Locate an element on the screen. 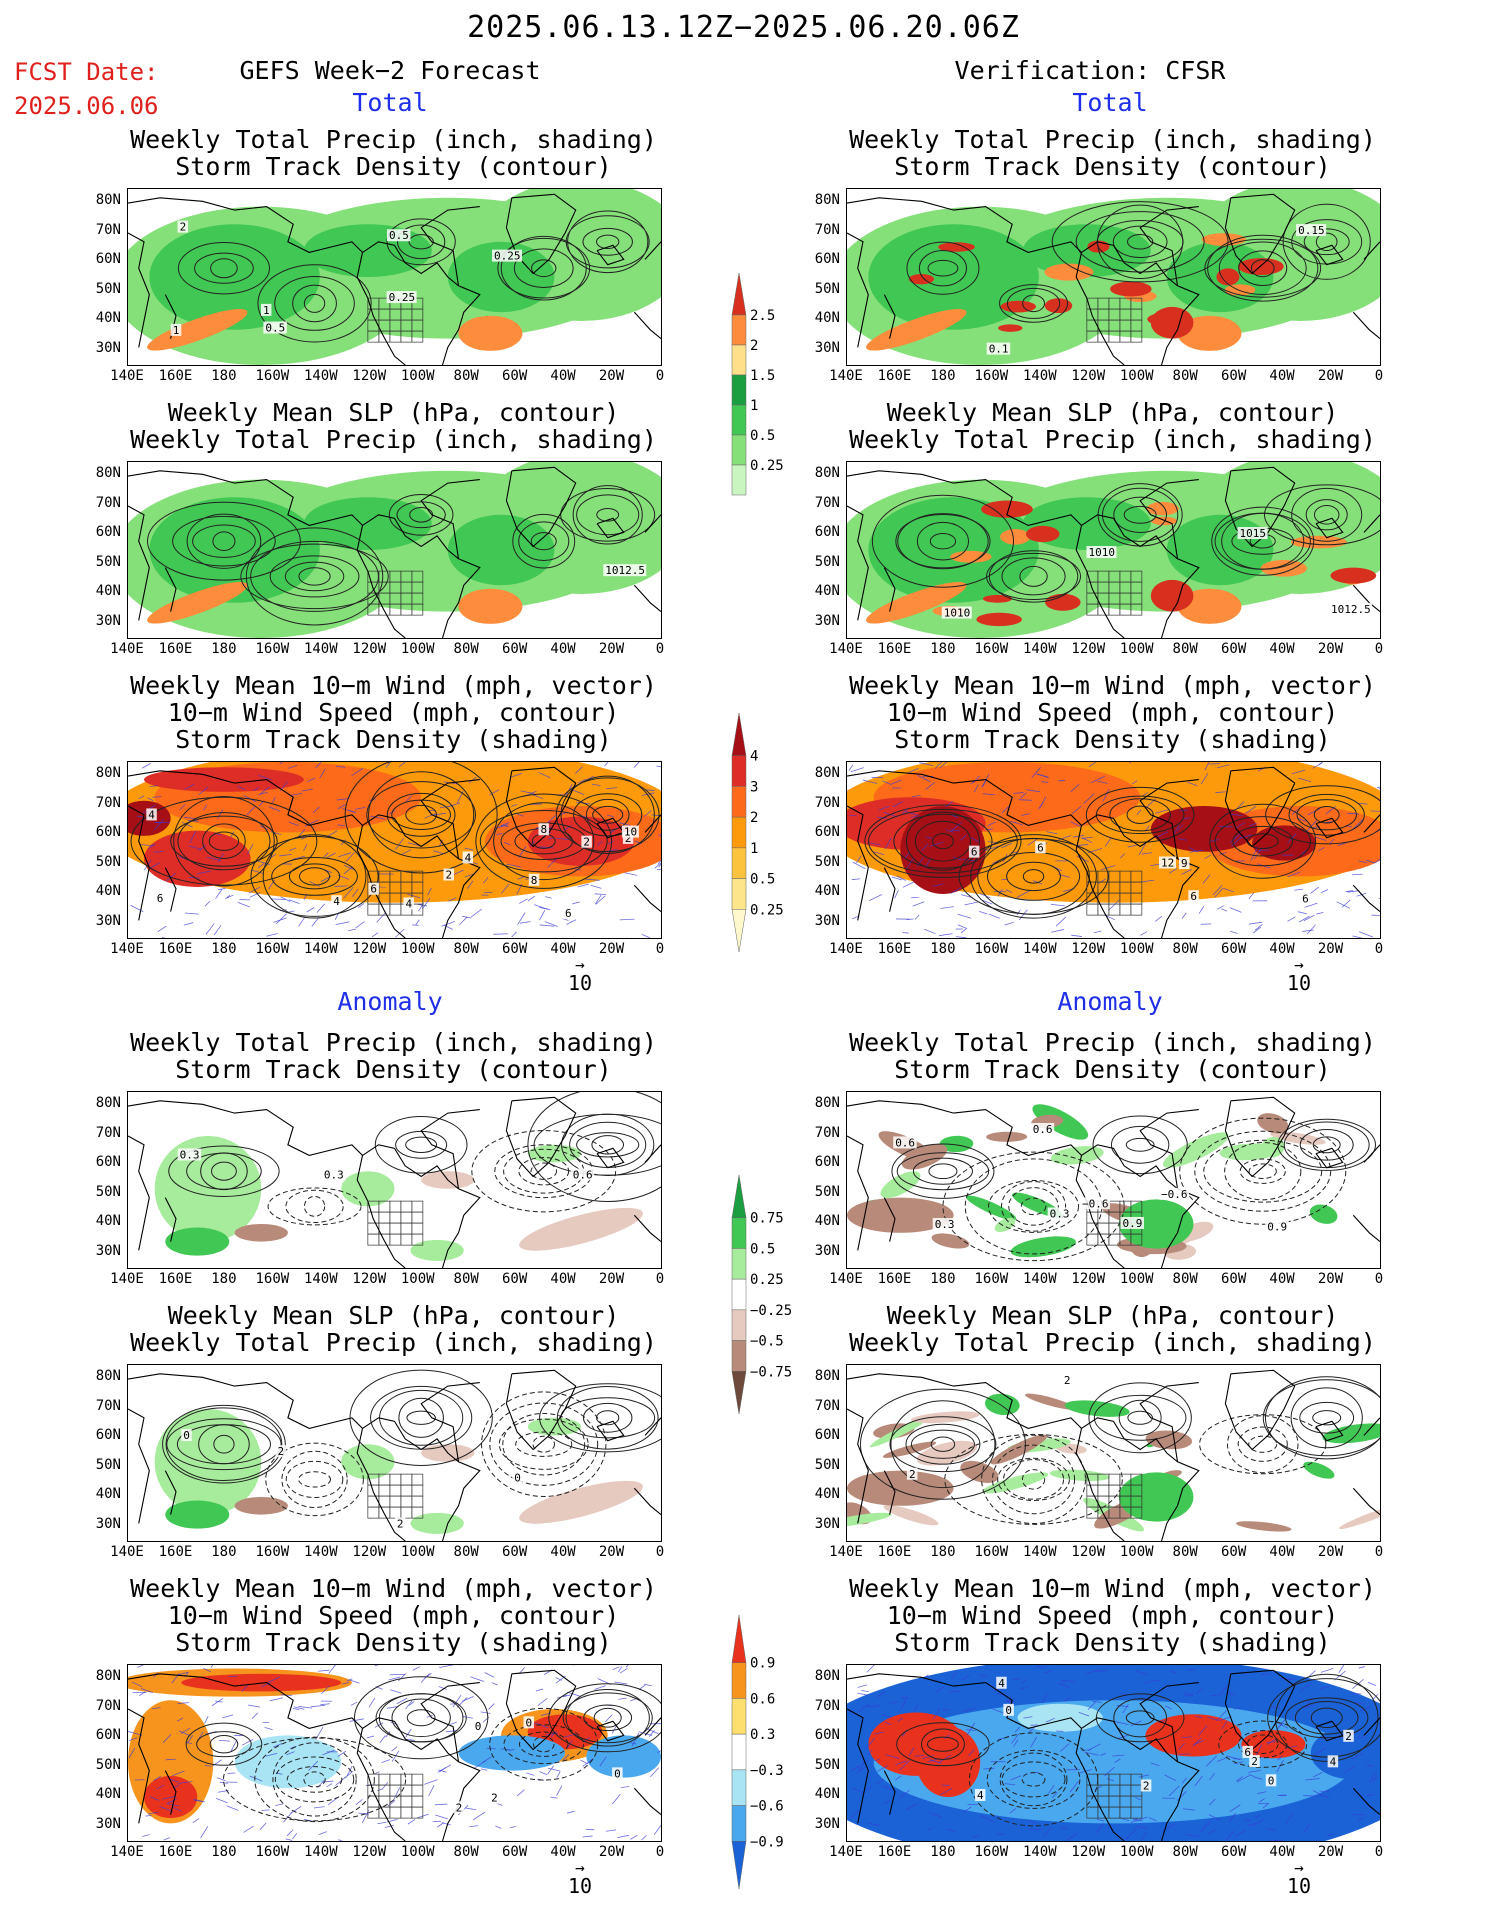  contour-label: 9 is located at coordinates (1184, 863).